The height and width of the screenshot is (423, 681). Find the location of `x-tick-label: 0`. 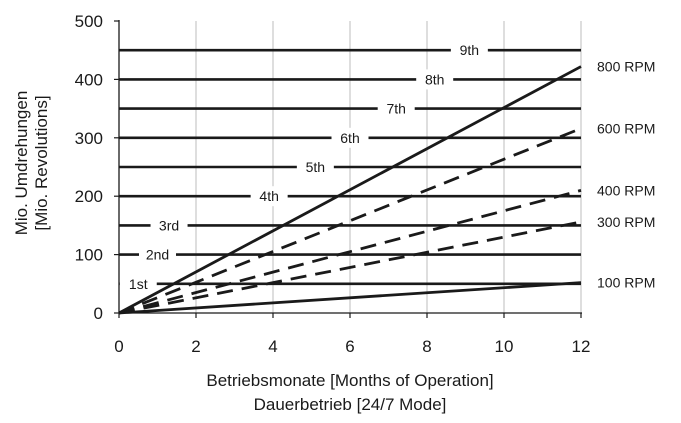

x-tick-label: 0 is located at coordinates (118, 346).